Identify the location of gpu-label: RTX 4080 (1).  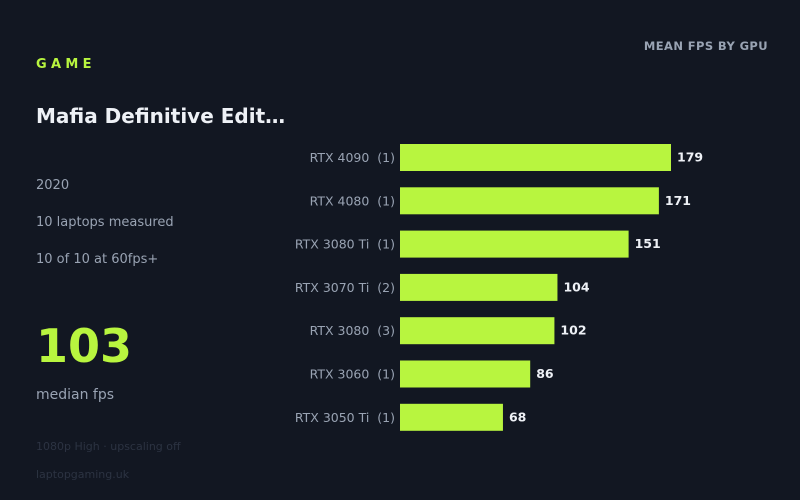
(352, 200).